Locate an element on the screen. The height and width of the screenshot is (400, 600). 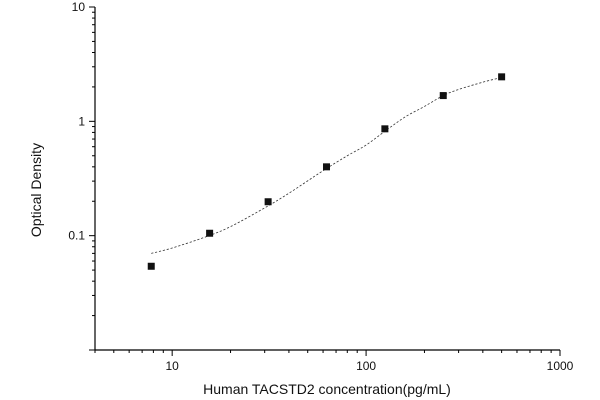
y-tick-label: 10 is located at coordinates (79, 7).